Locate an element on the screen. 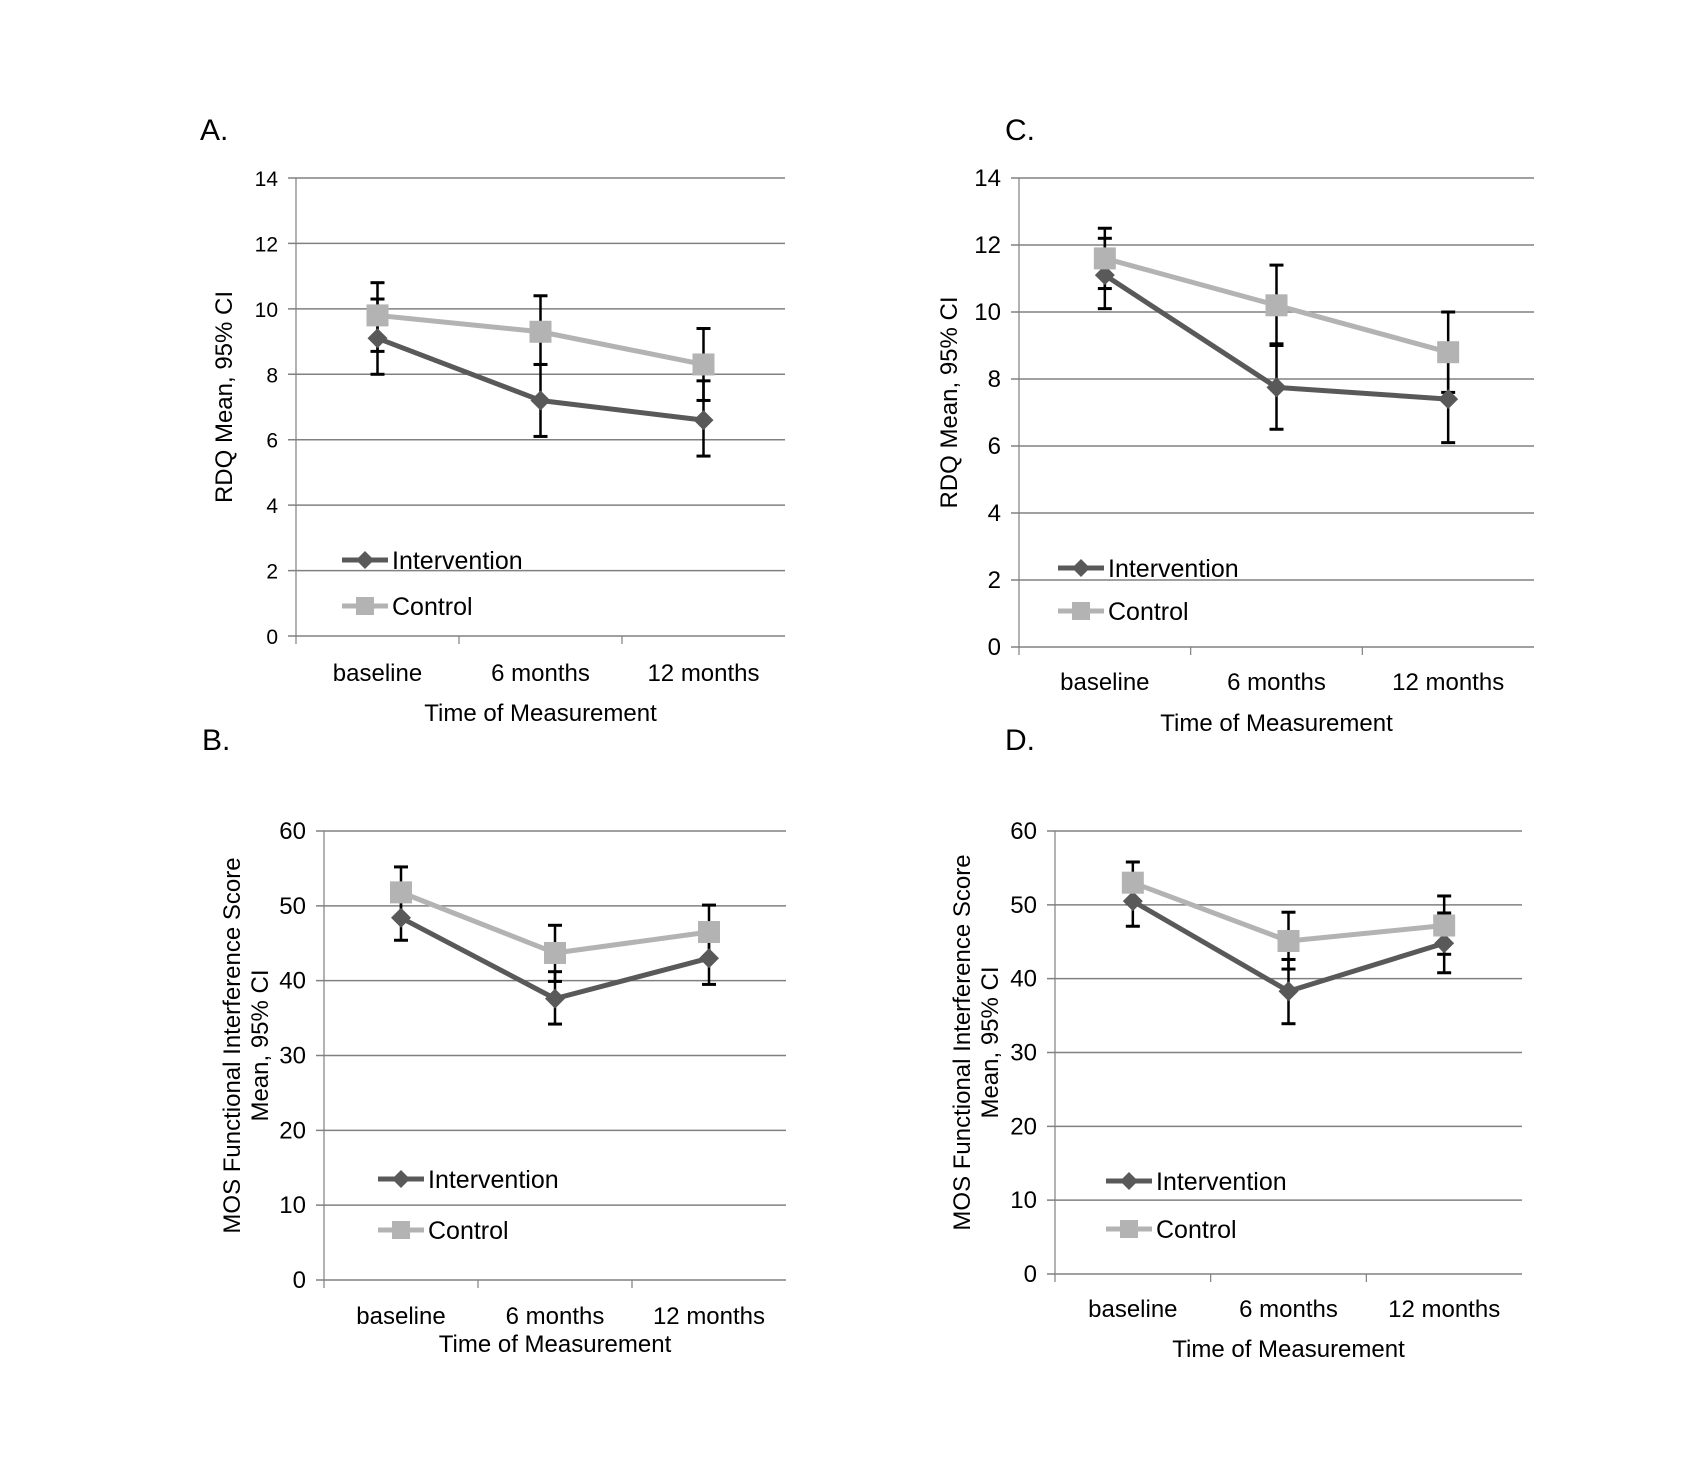 This screenshot has height=1474, width=1700. y-tick-label: 30 is located at coordinates (1023, 1053).